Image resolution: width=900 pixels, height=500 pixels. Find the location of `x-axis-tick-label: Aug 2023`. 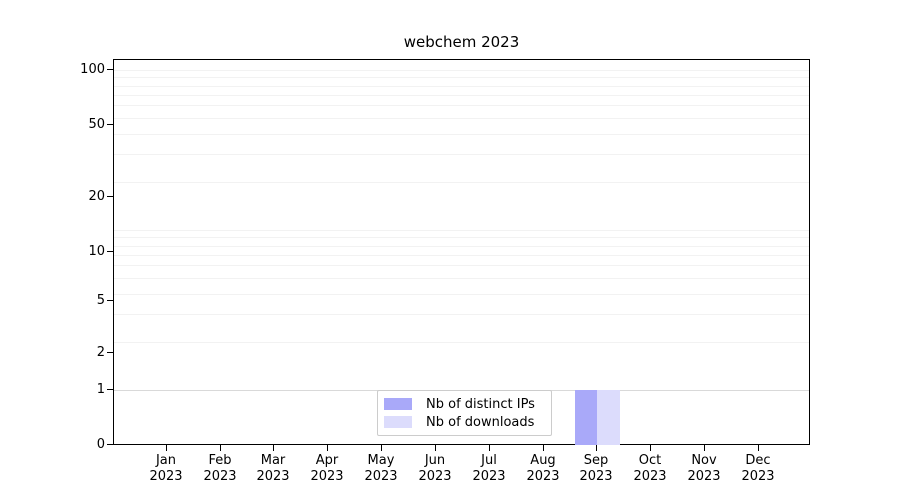

x-axis-tick-label: Aug 2023 is located at coordinates (543, 469).